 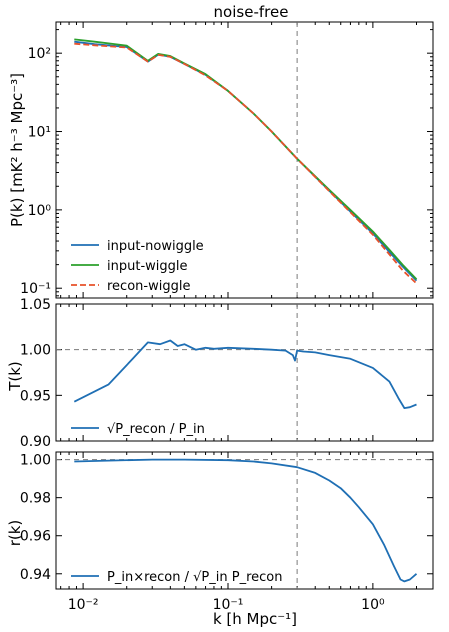 What do you see at coordinates (155, 246) in the screenshot?
I see `legend-entry: input-nowiggle` at bounding box center [155, 246].